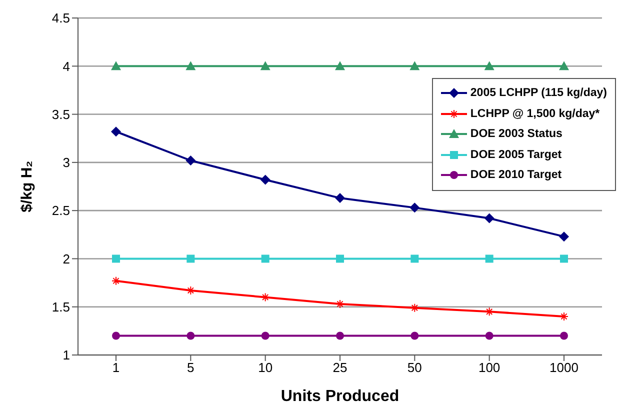  What do you see at coordinates (516, 175) in the screenshot?
I see `legend-label: DOE 2010 Target` at bounding box center [516, 175].